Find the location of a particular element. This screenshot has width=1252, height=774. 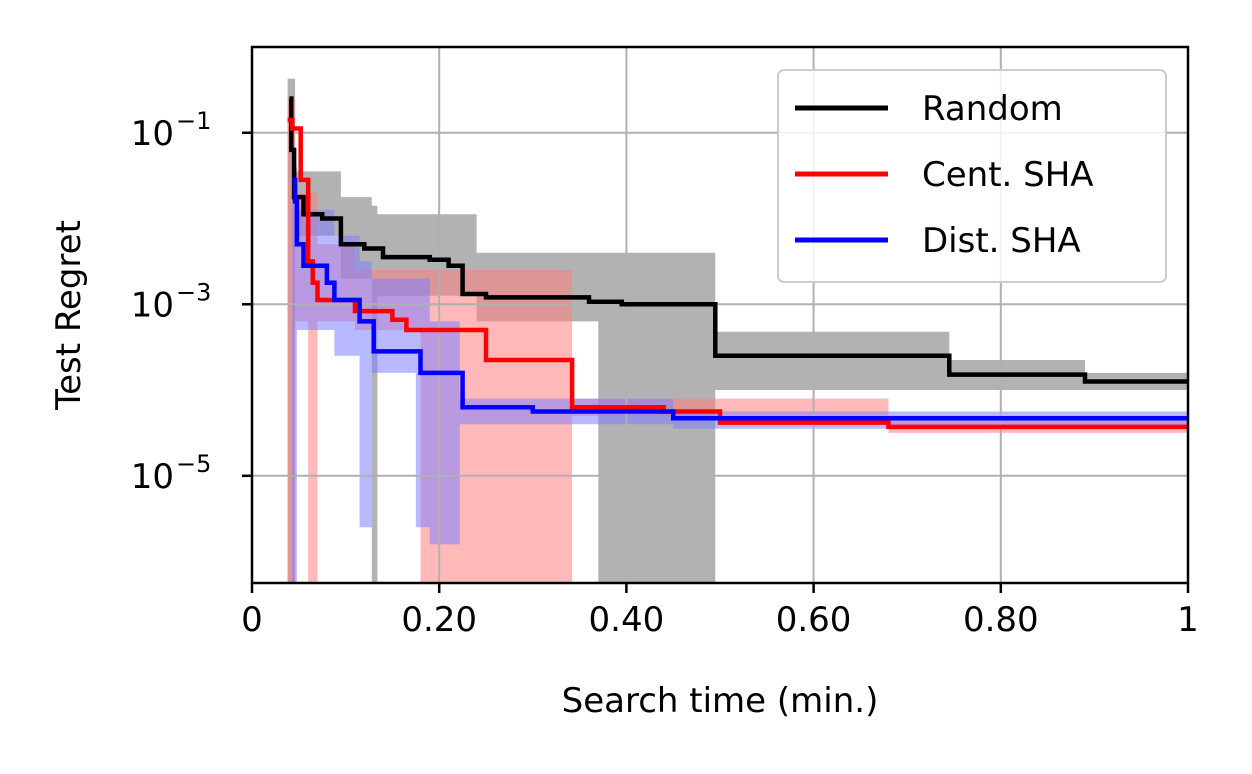

x-tick-label: 0.40 is located at coordinates (627, 620).